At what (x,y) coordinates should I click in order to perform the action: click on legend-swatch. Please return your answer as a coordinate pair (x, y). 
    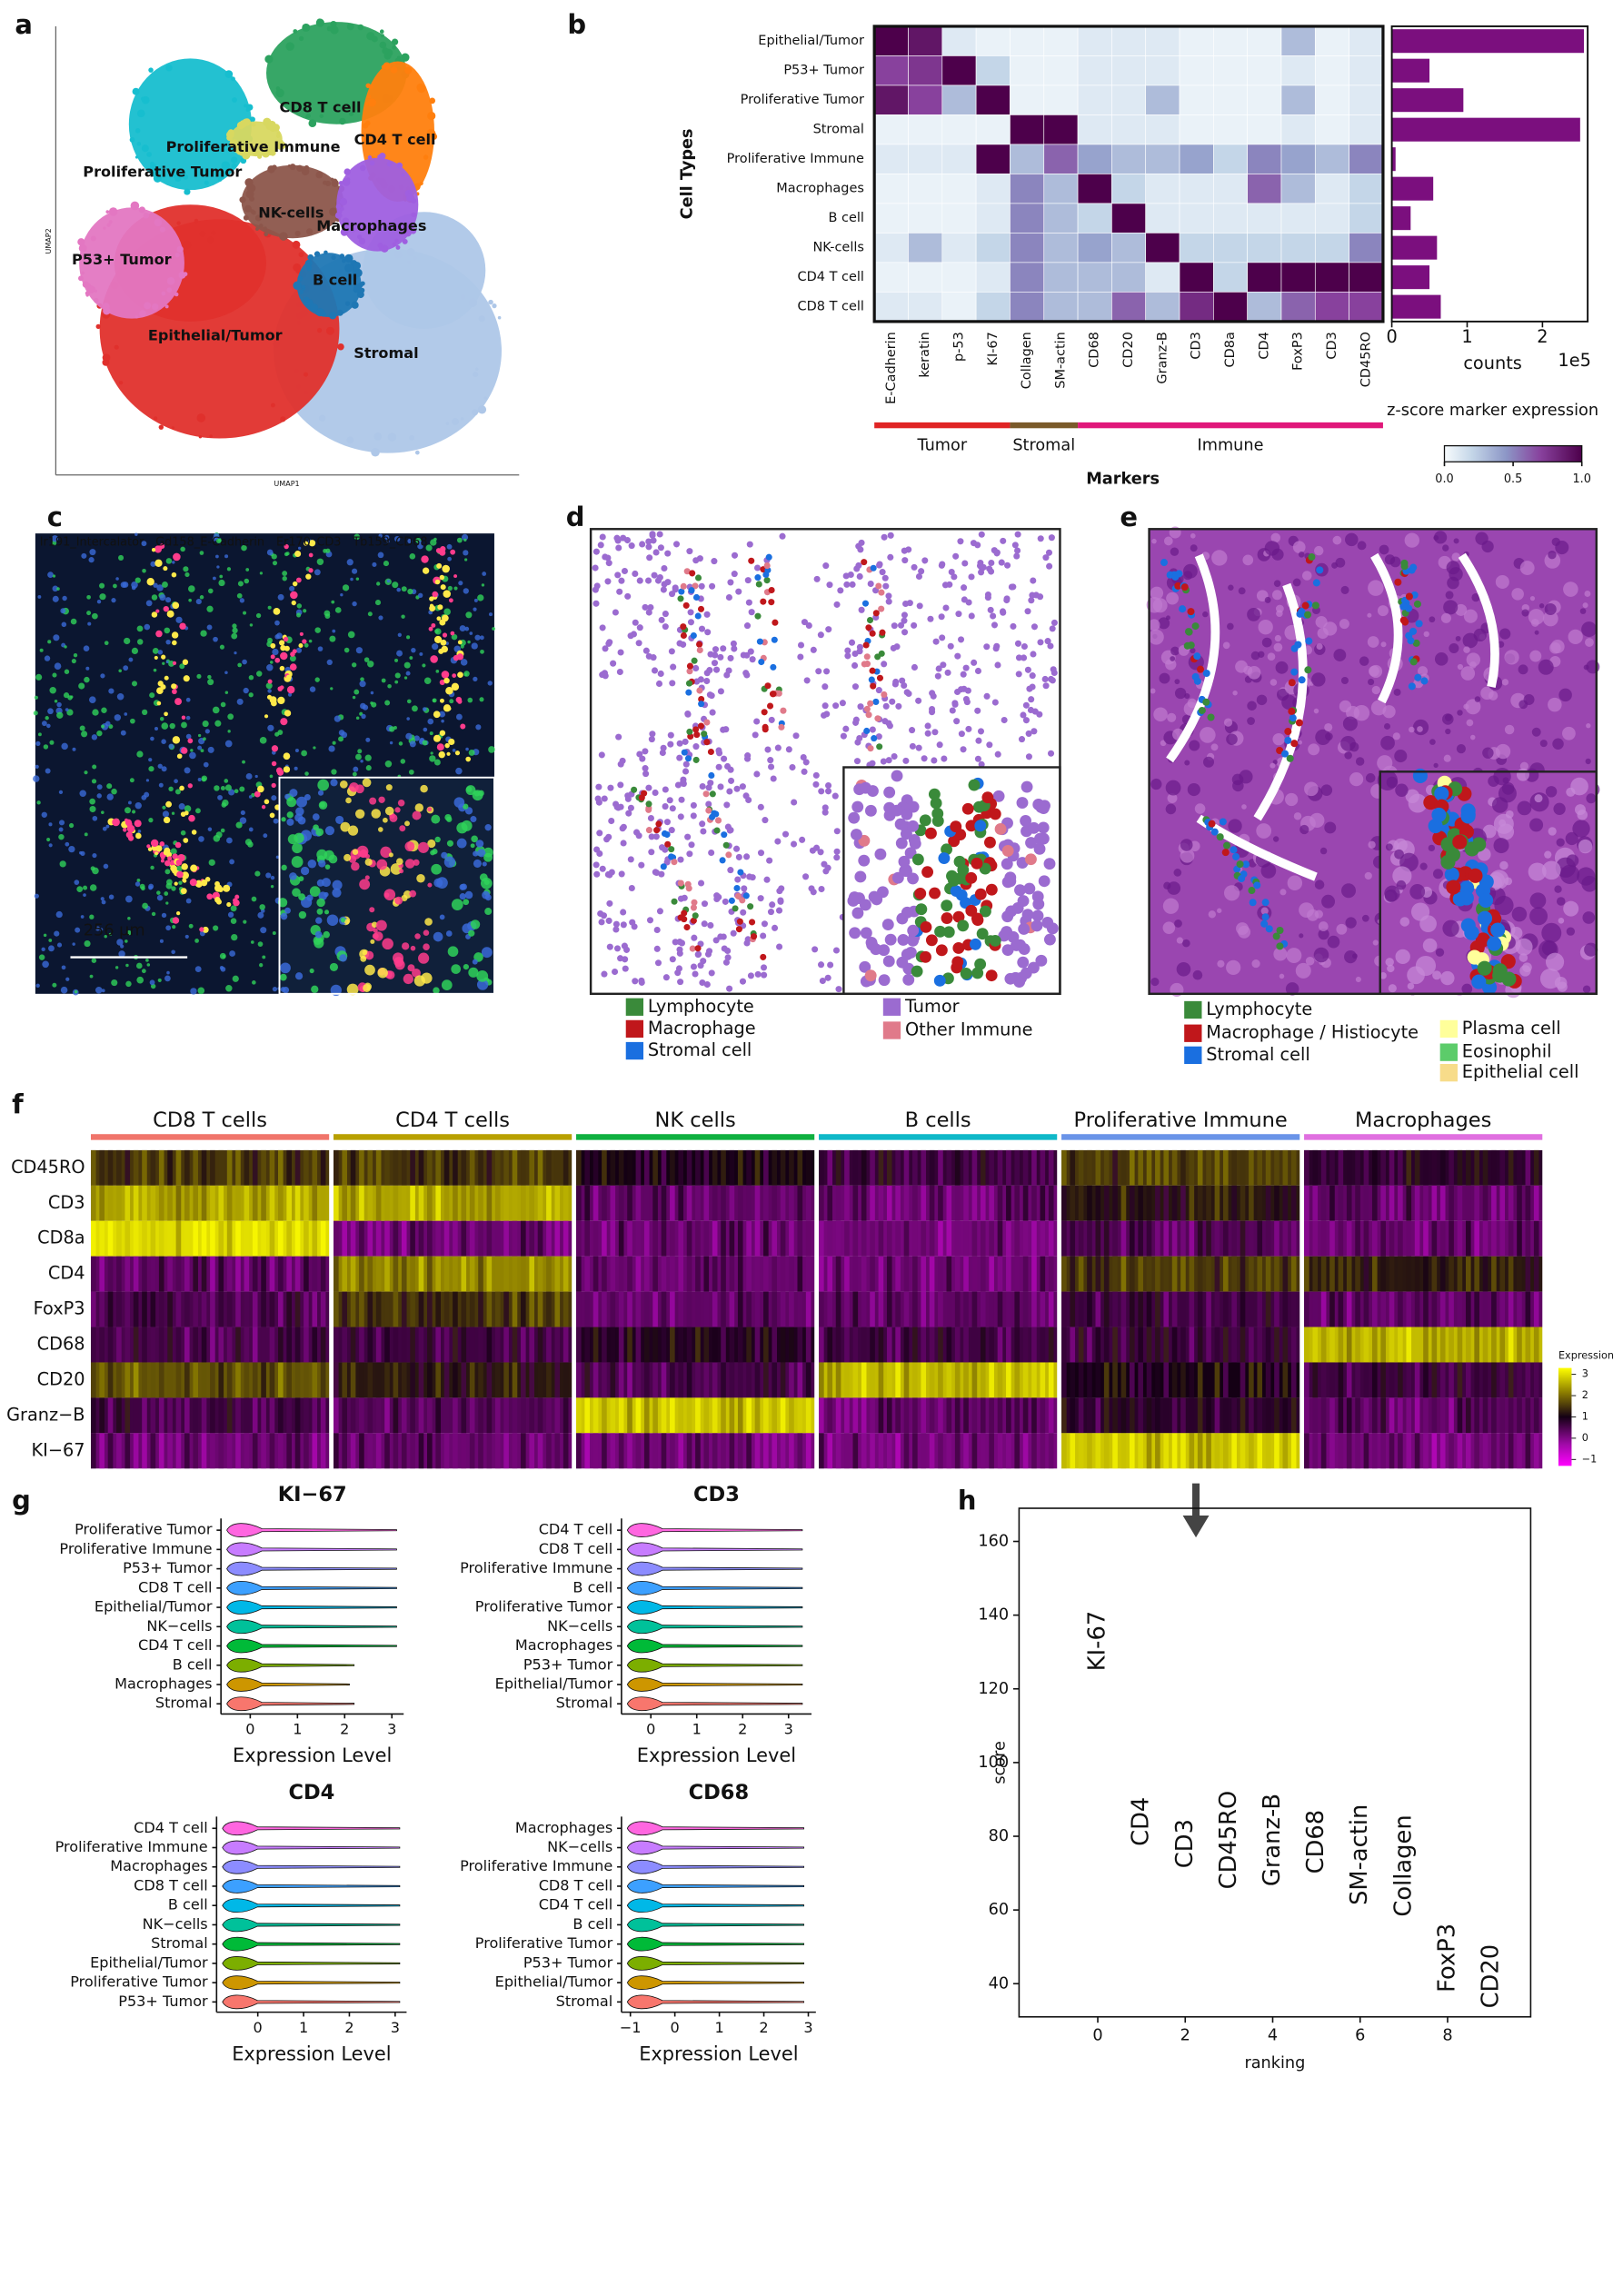
    Looking at the image, I should click on (1449, 1052).